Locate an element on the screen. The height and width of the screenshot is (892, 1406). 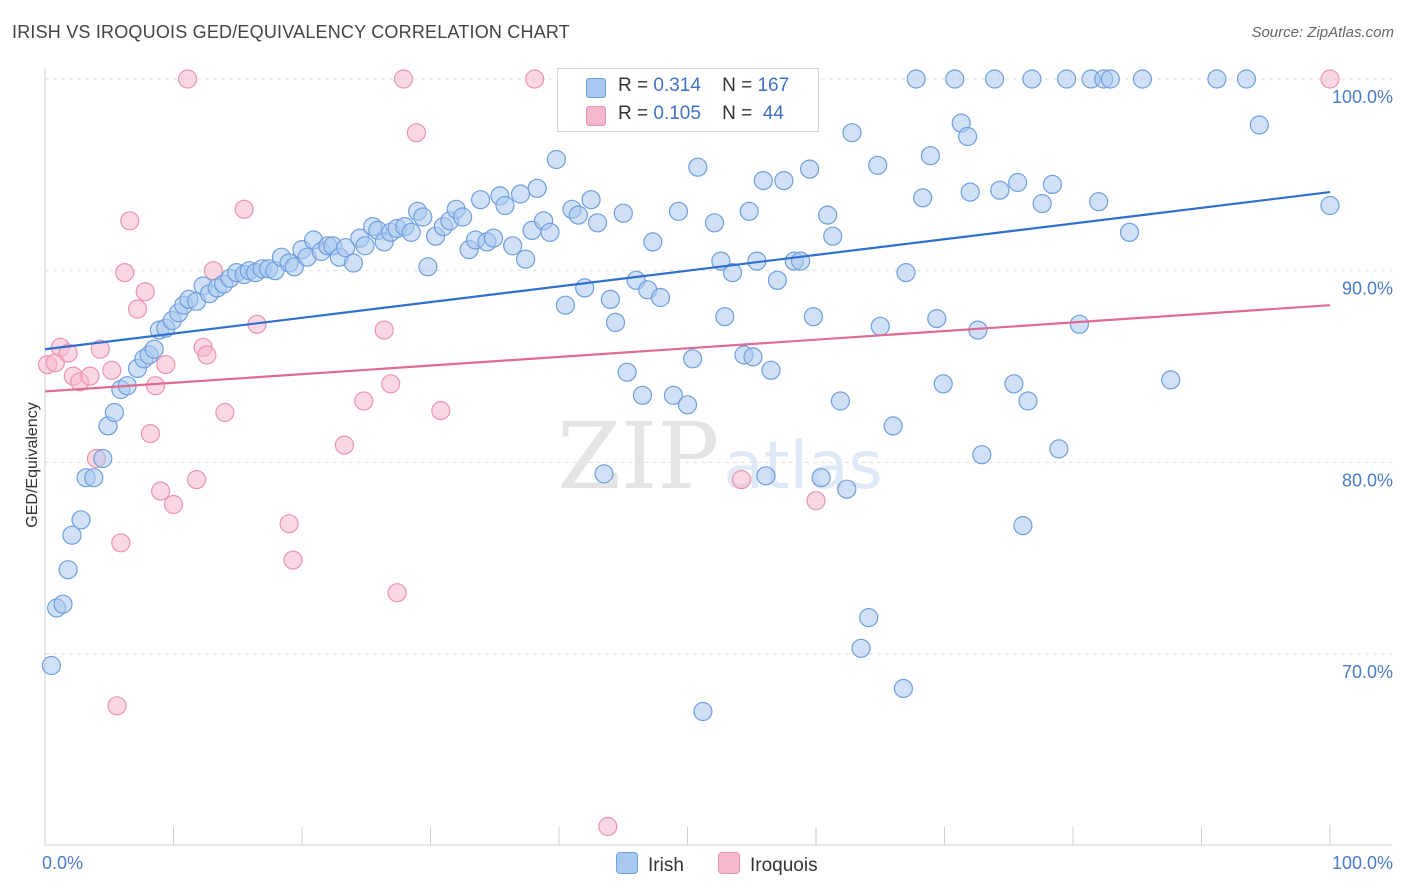
source-label: Source: ZipAtlas.com is located at coordinates (1322, 32).